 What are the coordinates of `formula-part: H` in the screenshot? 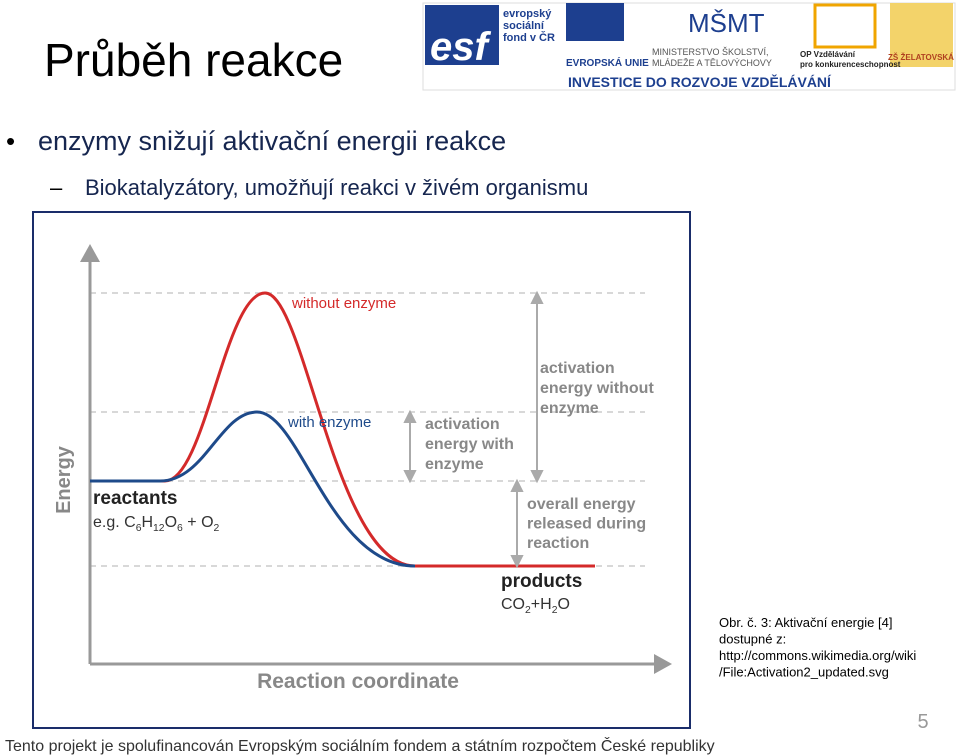 It's located at (147, 522).